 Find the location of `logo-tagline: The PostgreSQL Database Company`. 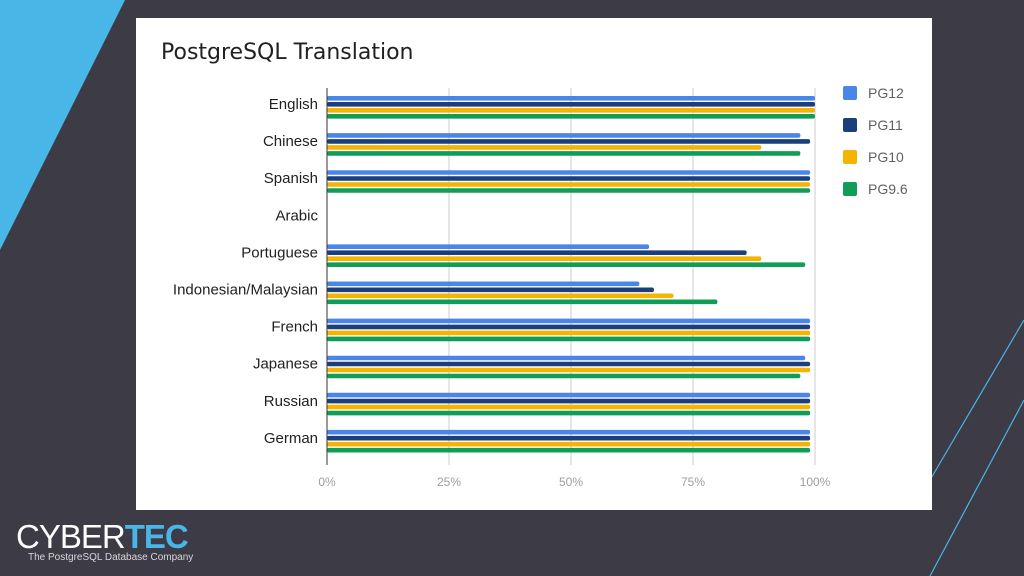

logo-tagline: The PostgreSQL Database Company is located at coordinates (111, 557).